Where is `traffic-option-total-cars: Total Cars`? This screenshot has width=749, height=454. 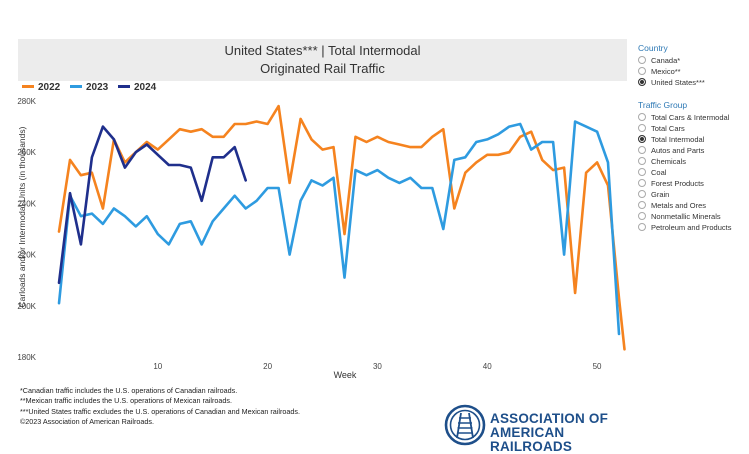 traffic-option-total-cars: Total Cars is located at coordinates (693, 128).